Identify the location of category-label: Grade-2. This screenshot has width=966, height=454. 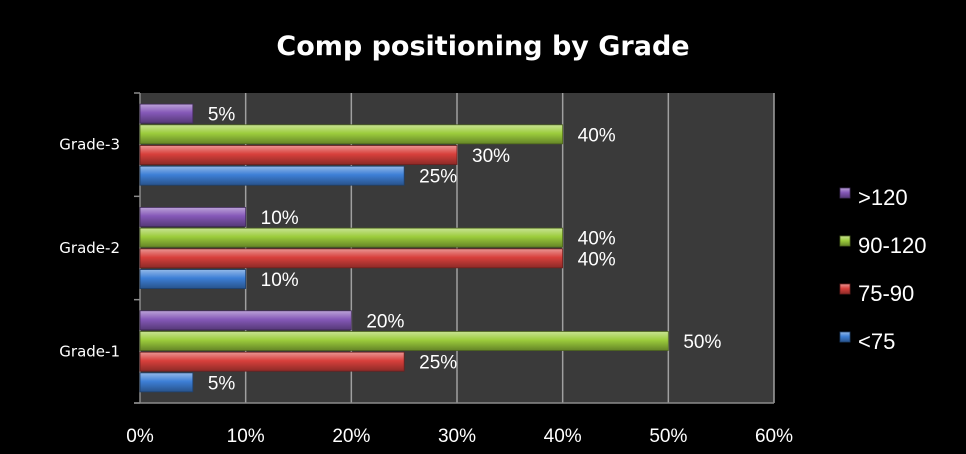
(89, 248).